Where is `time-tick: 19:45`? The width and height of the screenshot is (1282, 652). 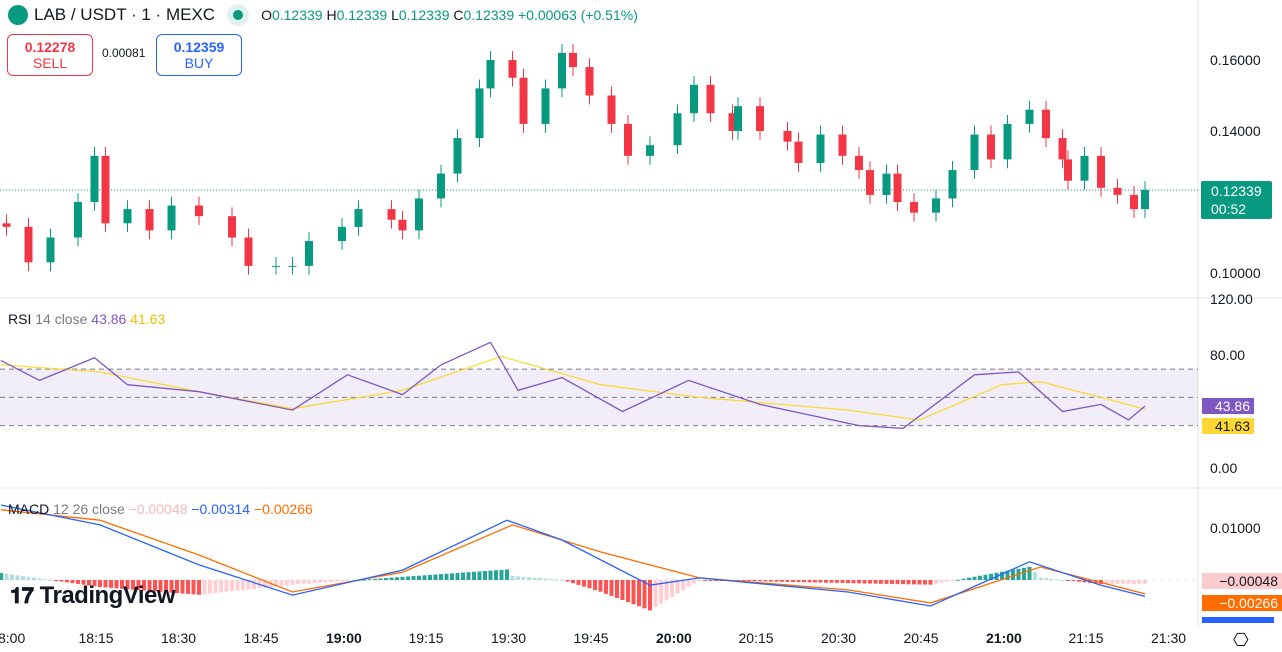 time-tick: 19:45 is located at coordinates (591, 638).